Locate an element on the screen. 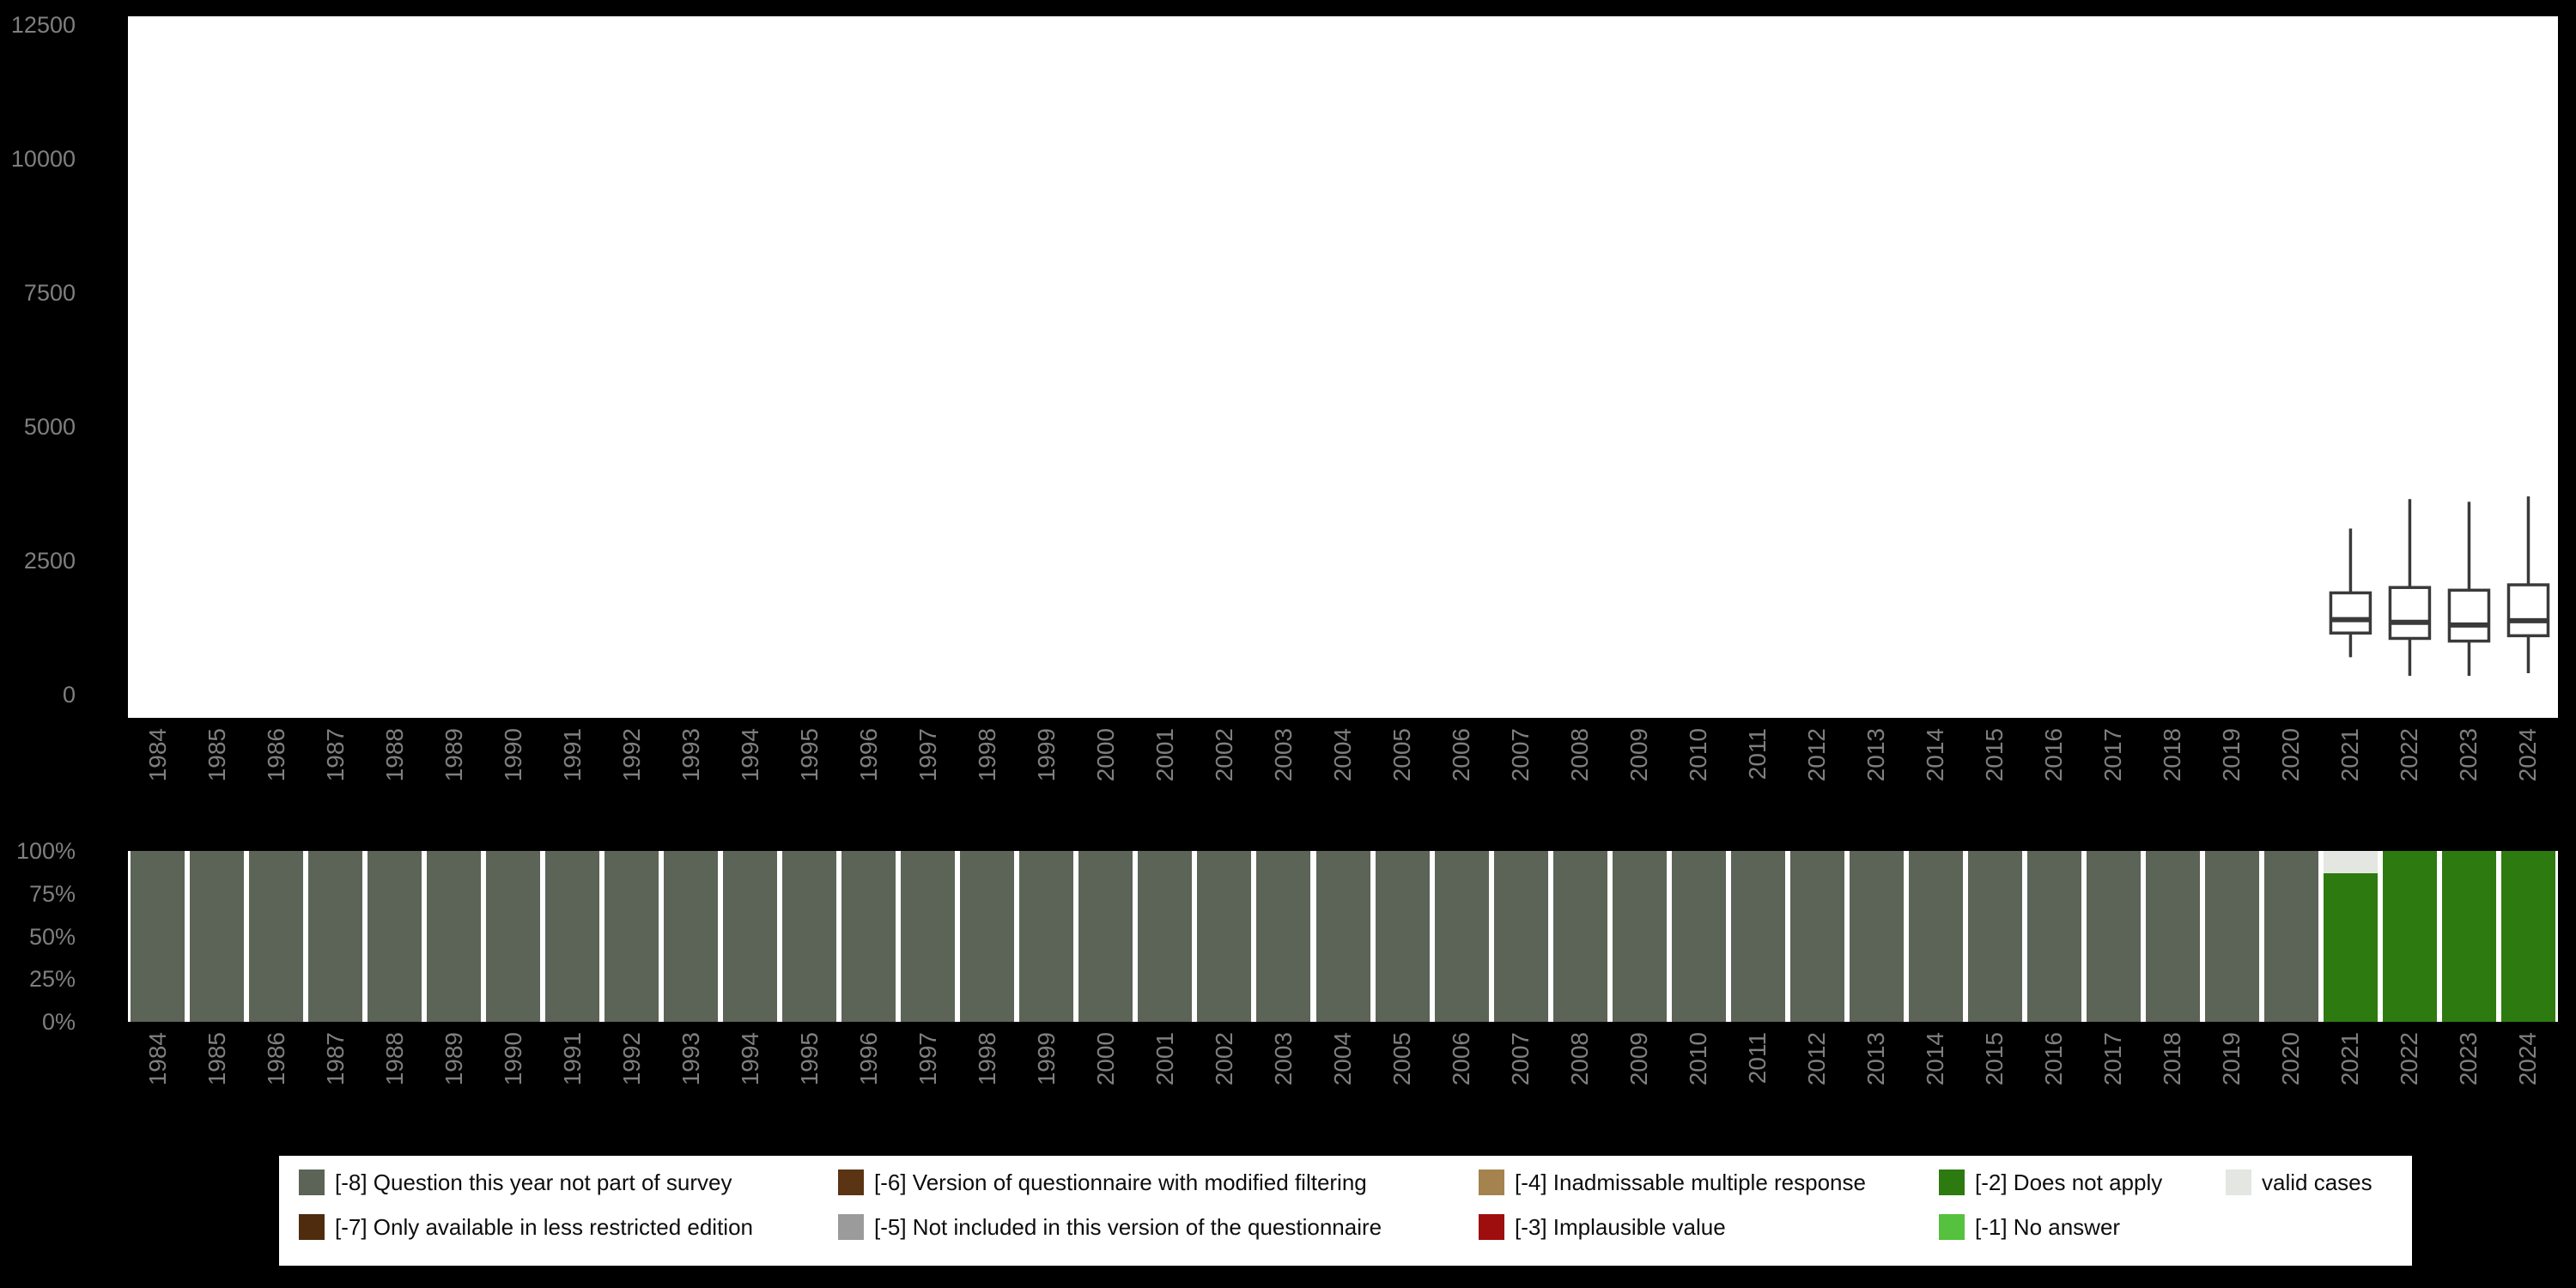 The width and height of the screenshot is (2576, 1288). bar-1984 is located at coordinates (158, 936).